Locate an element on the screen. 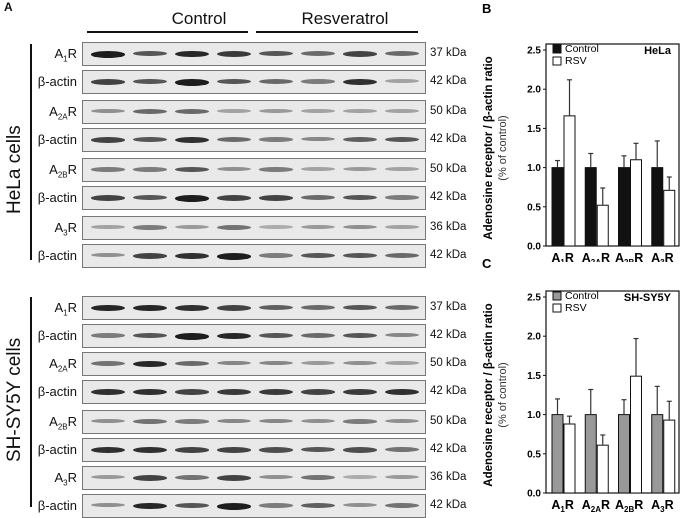 The width and height of the screenshot is (681, 518). legend-label: RSV is located at coordinates (576, 61).